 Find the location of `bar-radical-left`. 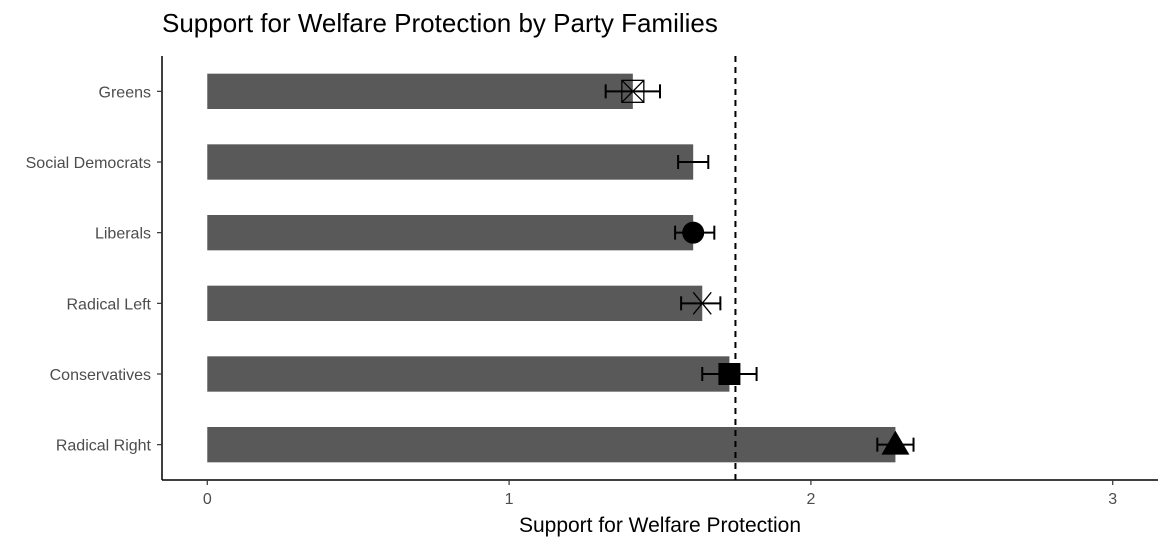

bar-radical-left is located at coordinates (455, 303).